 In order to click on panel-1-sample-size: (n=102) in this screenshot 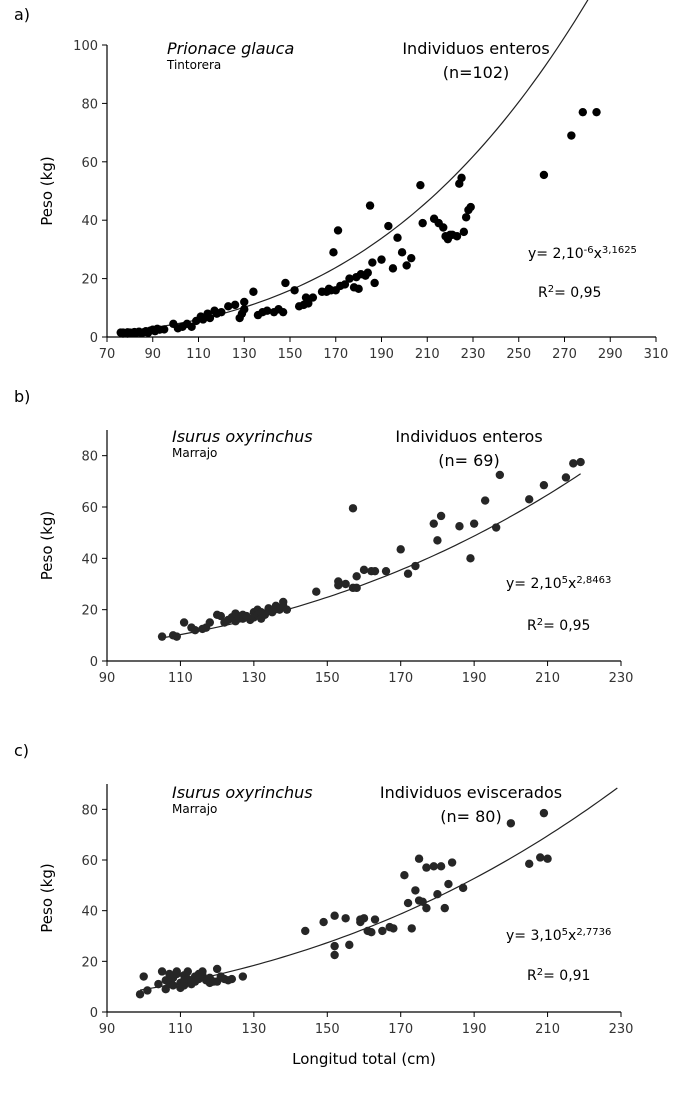, I will do `click(476, 72)`.